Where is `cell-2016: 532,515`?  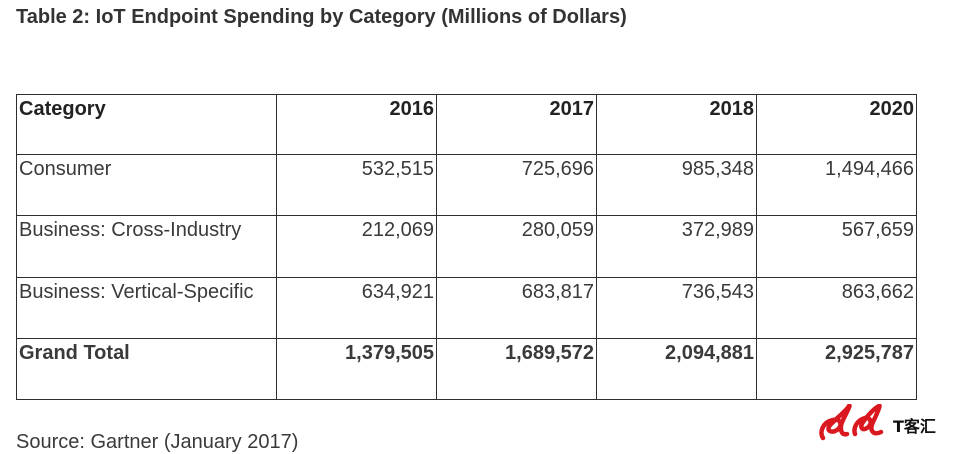
cell-2016: 532,515 is located at coordinates (356, 185).